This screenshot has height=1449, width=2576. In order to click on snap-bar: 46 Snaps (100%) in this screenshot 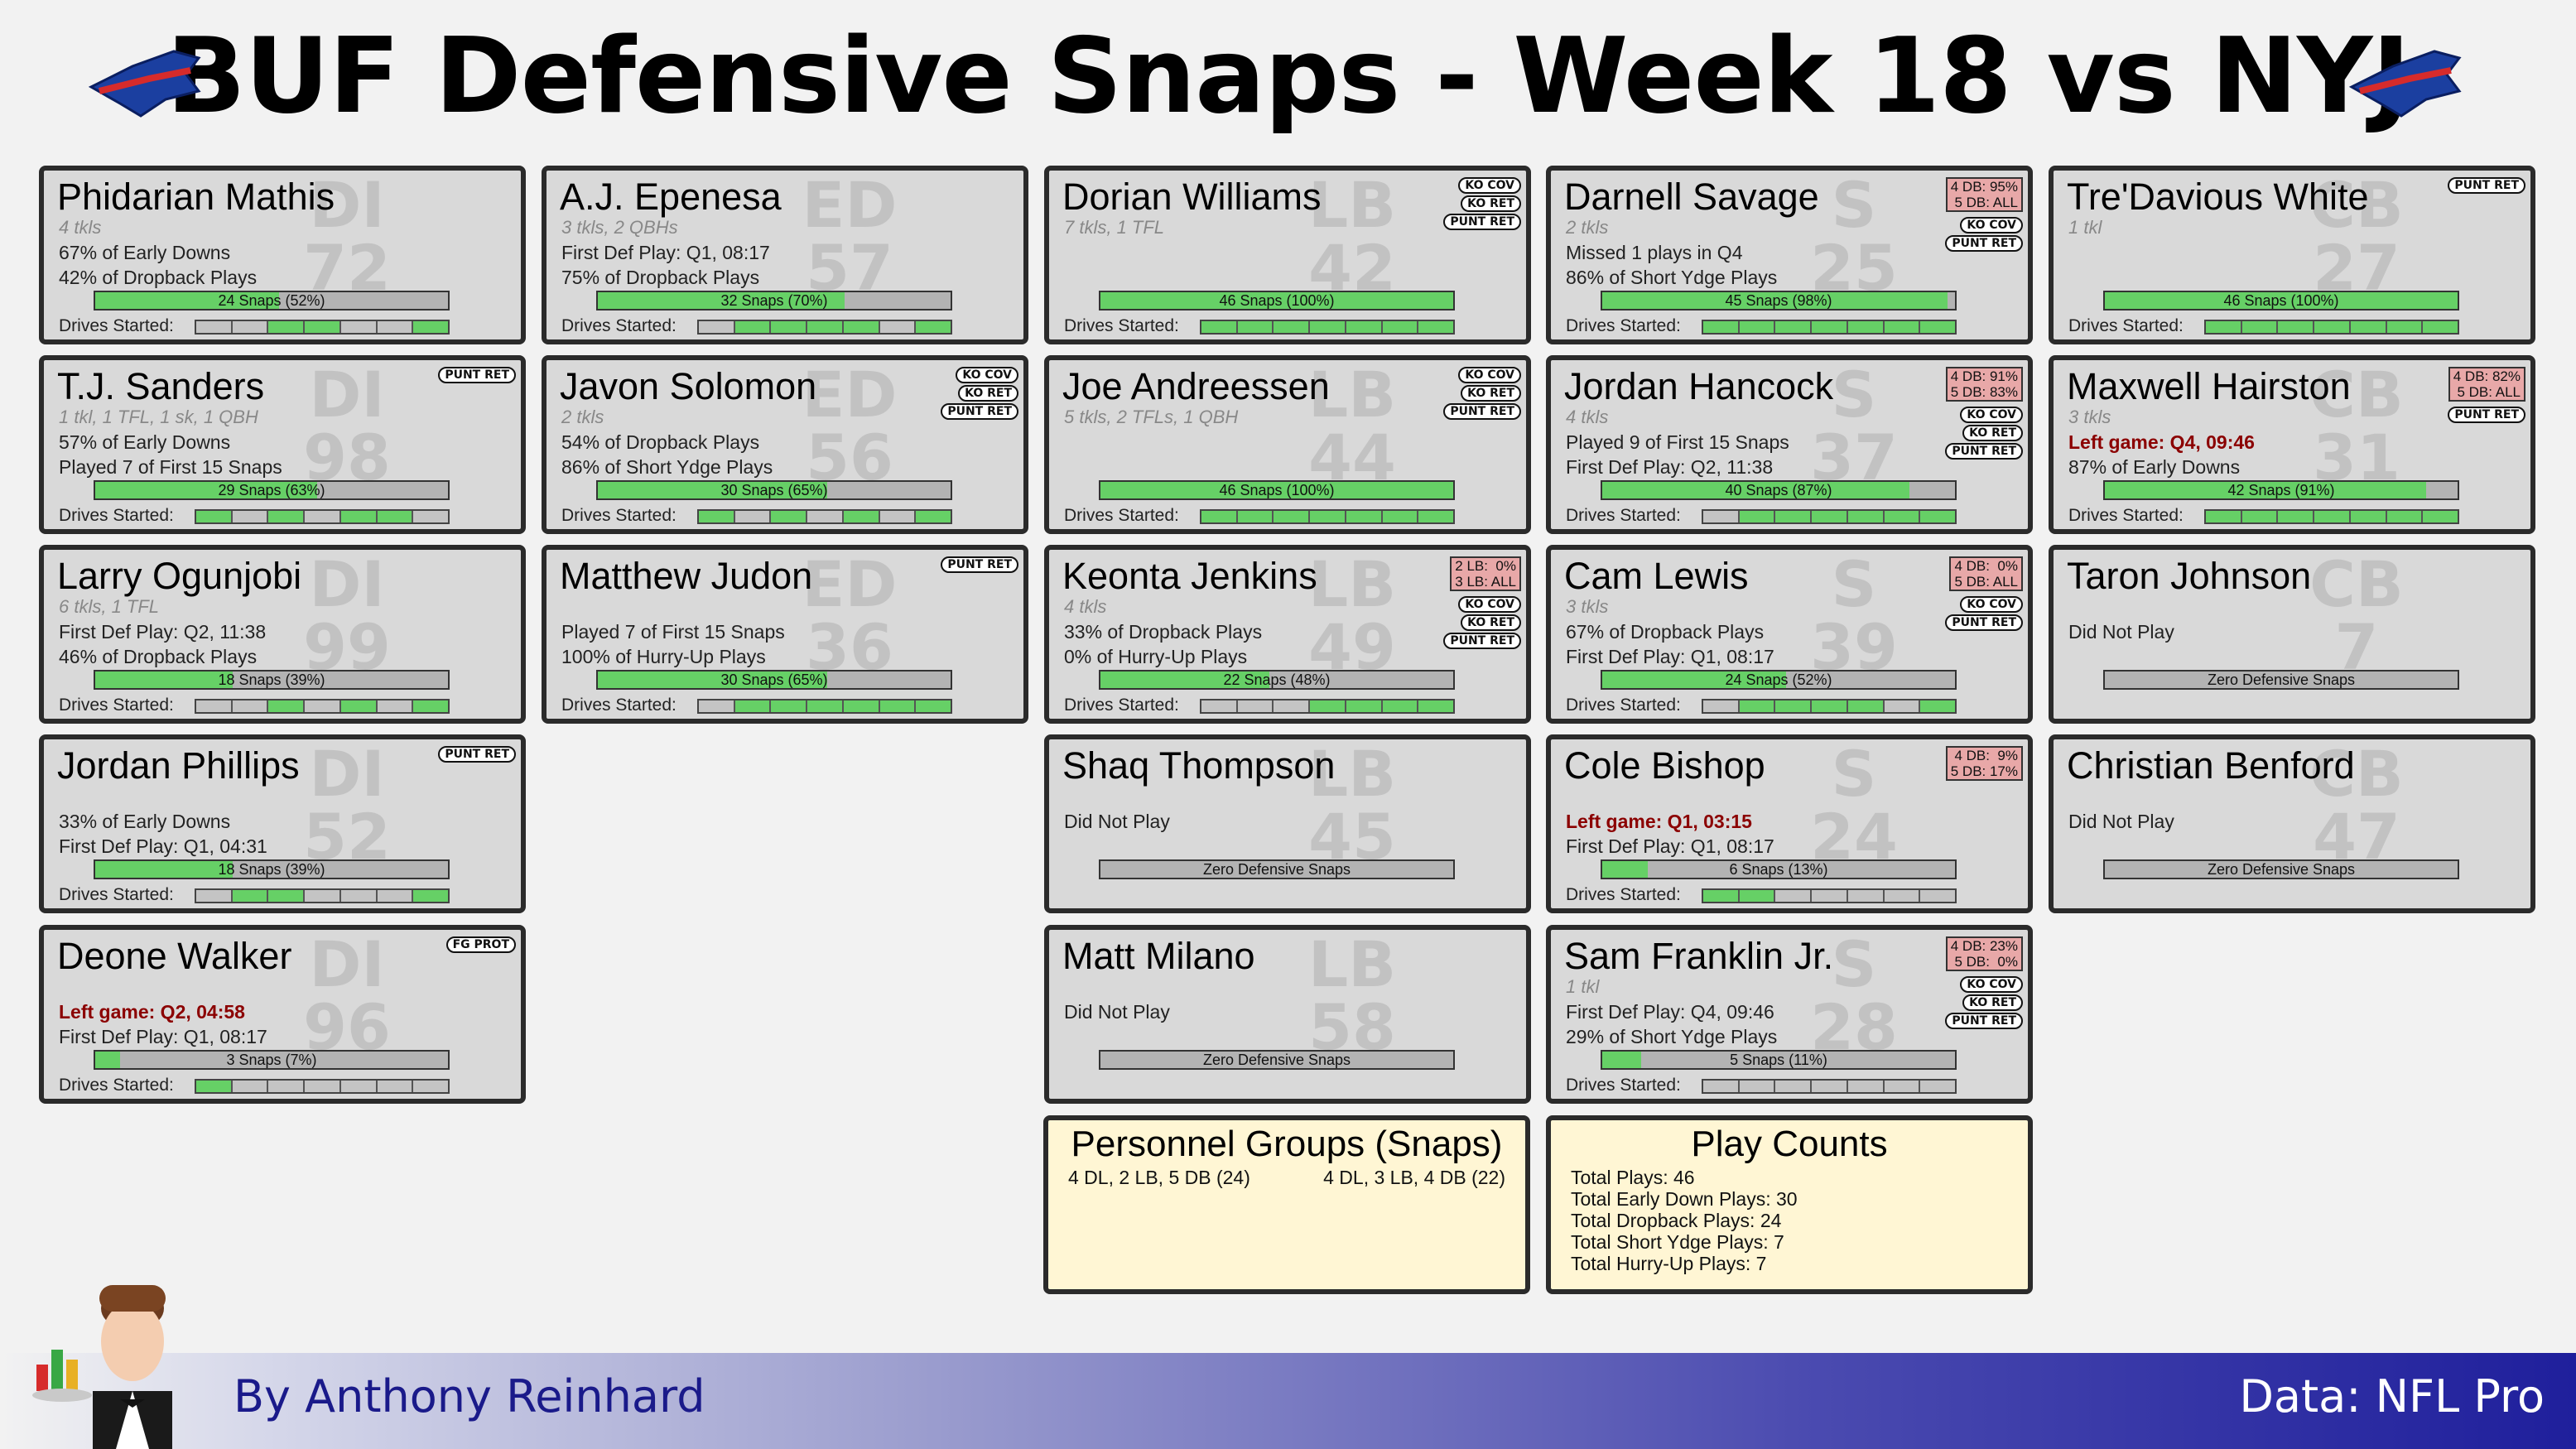, I will do `click(1277, 490)`.